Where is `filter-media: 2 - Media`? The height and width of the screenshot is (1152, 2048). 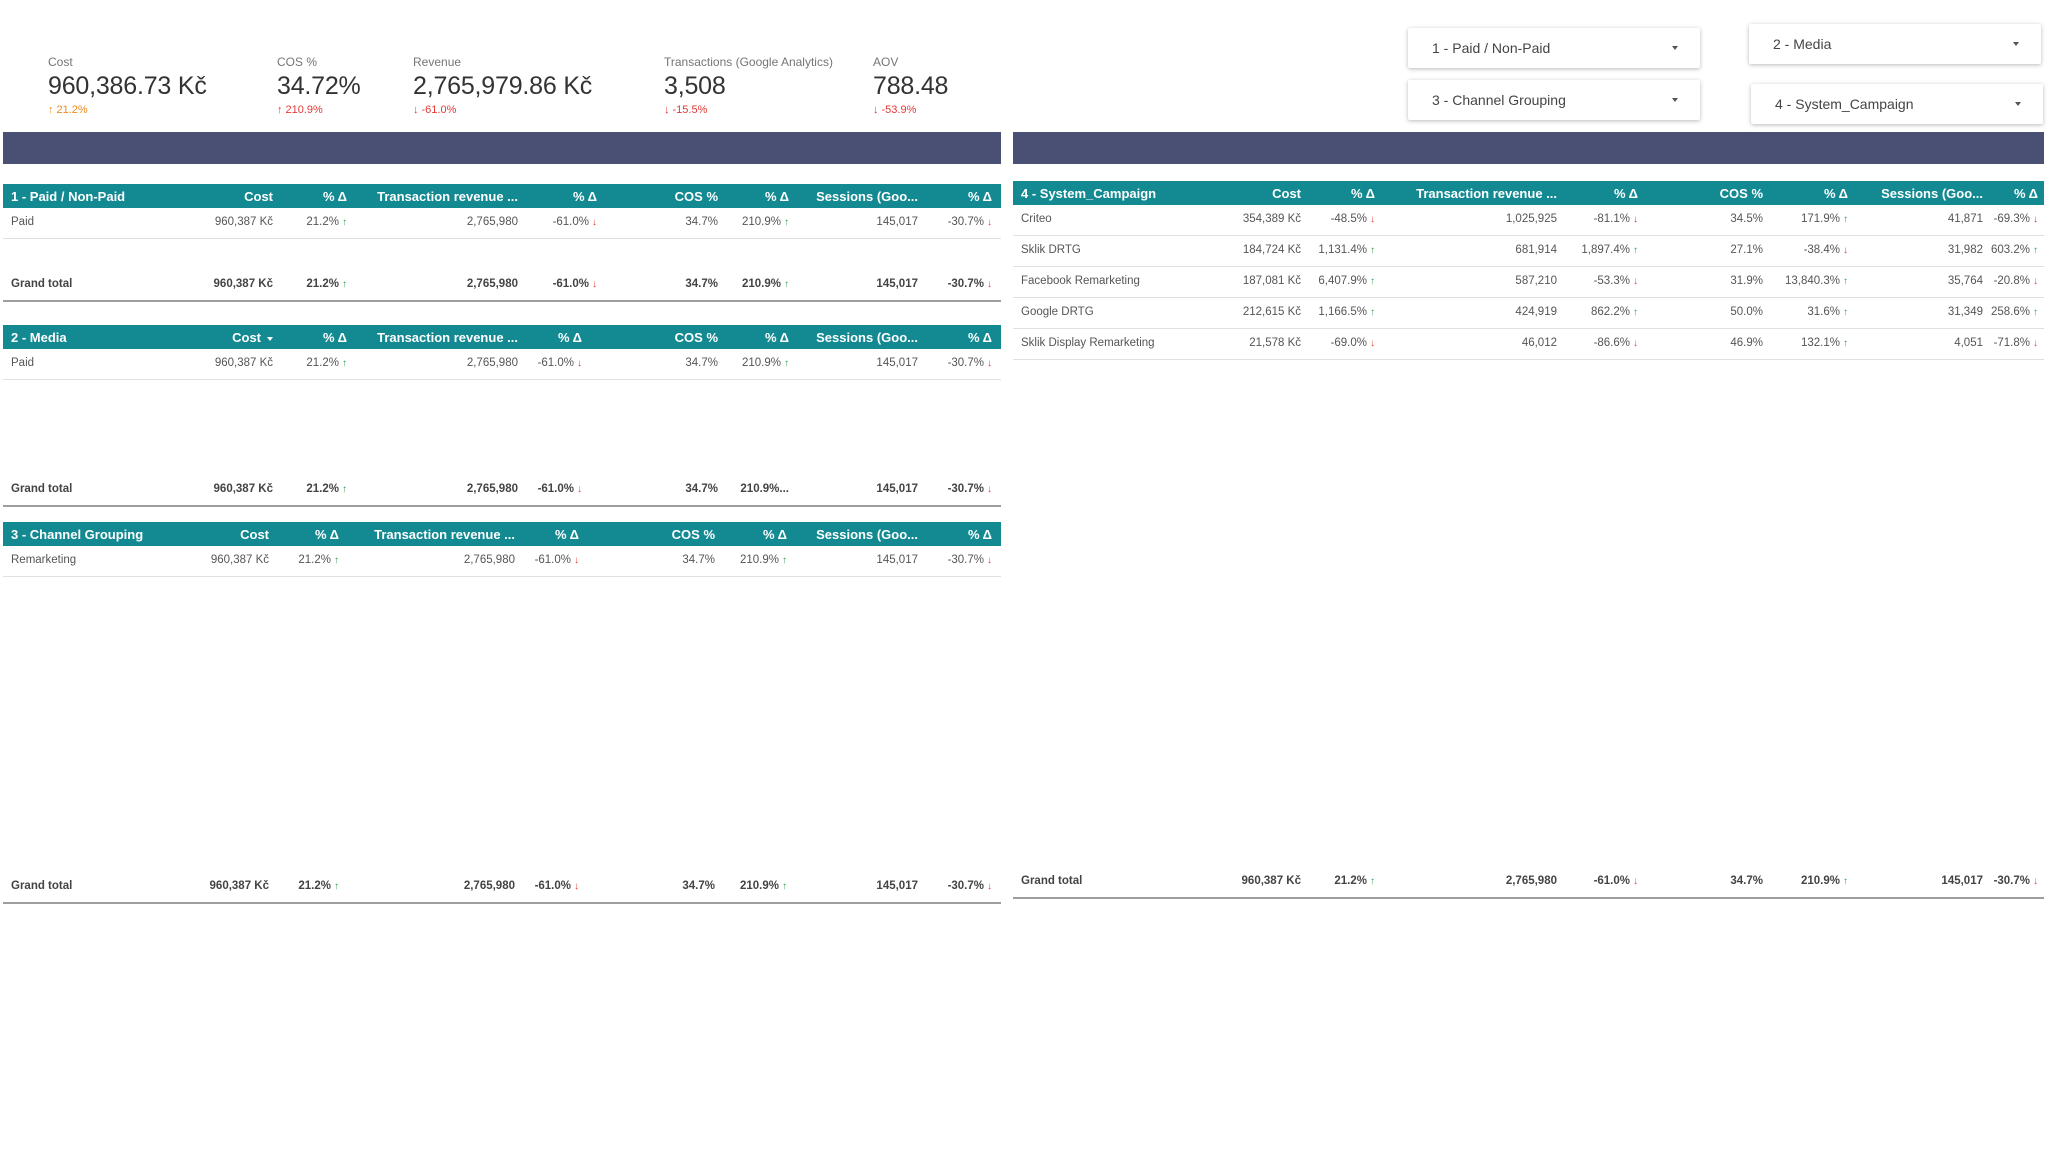
filter-media: 2 - Media is located at coordinates (1895, 44).